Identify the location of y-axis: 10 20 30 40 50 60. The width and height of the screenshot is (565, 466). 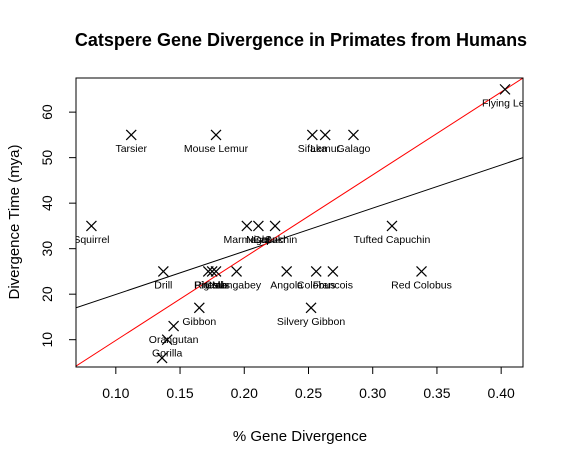
(57, 225).